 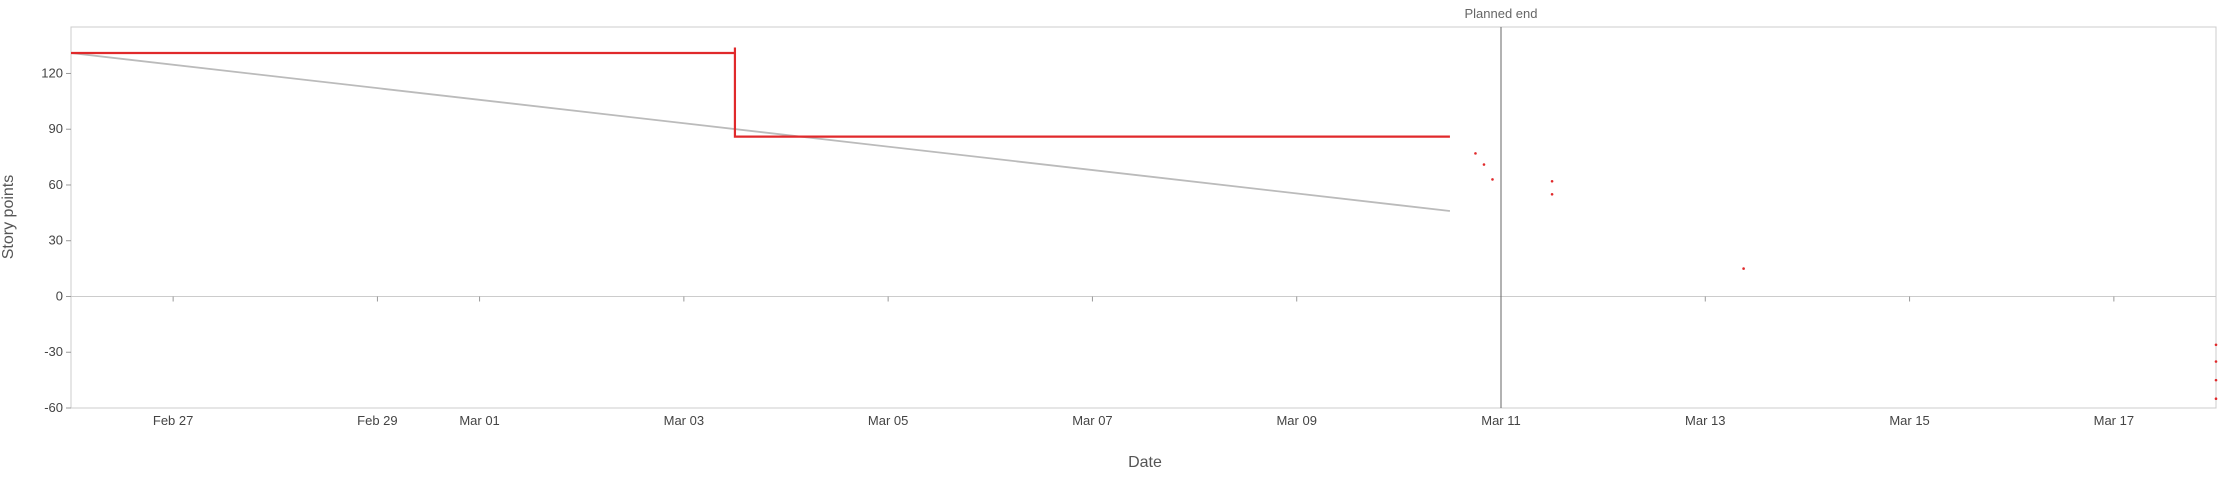 I want to click on y-tick-label: -60, so click(x=53, y=407).